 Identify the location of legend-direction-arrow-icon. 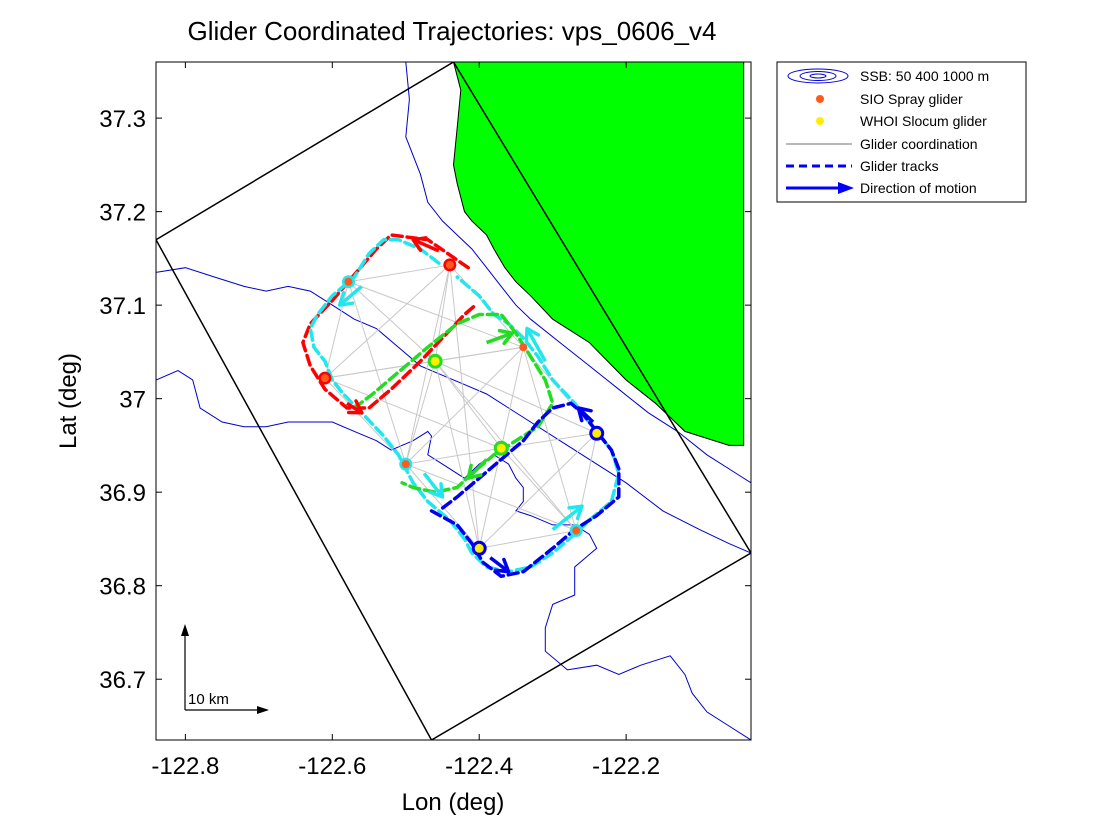
(846, 188).